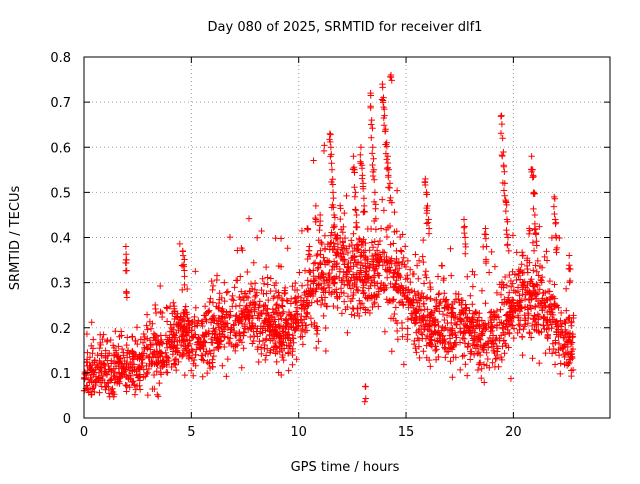  What do you see at coordinates (60, 239) in the screenshot?
I see `y-tick-label: 0.4` at bounding box center [60, 239].